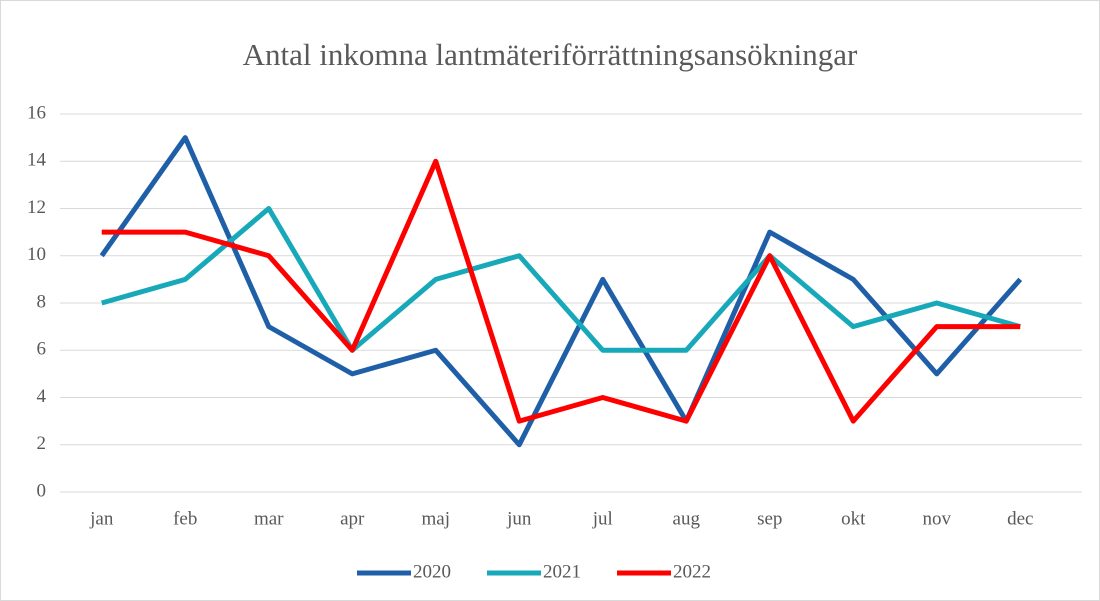 Image resolution: width=1100 pixels, height=601 pixels. I want to click on x-tick-label: feb, so click(185, 518).